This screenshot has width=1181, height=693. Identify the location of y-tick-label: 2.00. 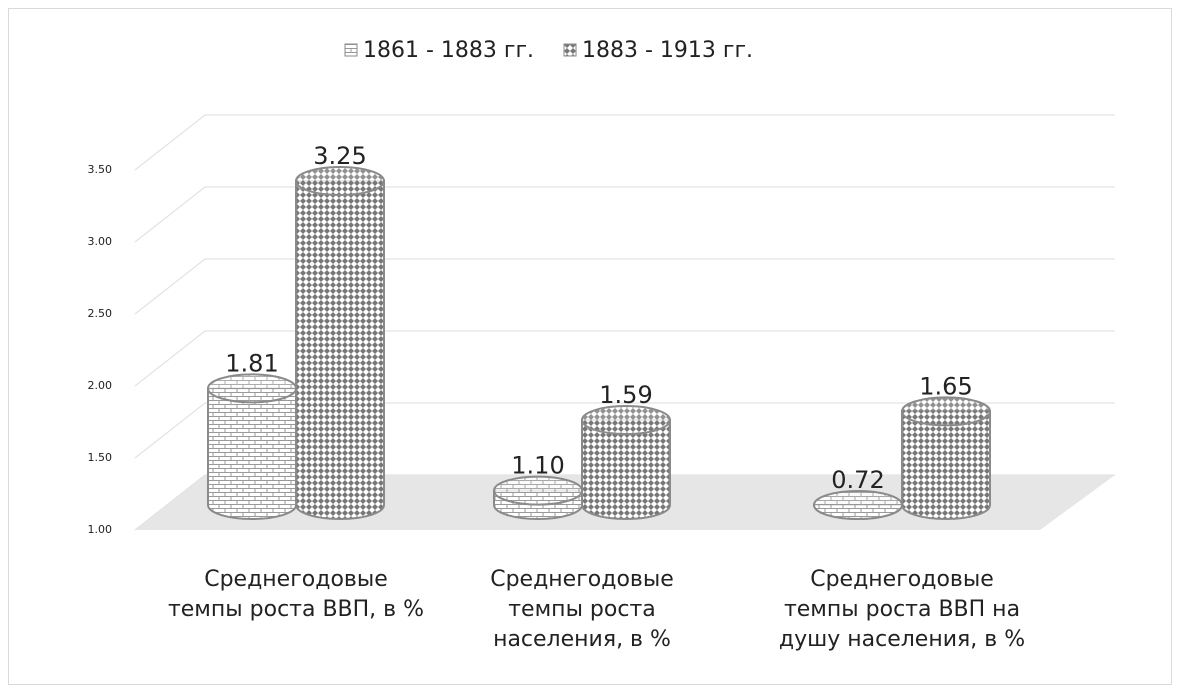
(100, 385).